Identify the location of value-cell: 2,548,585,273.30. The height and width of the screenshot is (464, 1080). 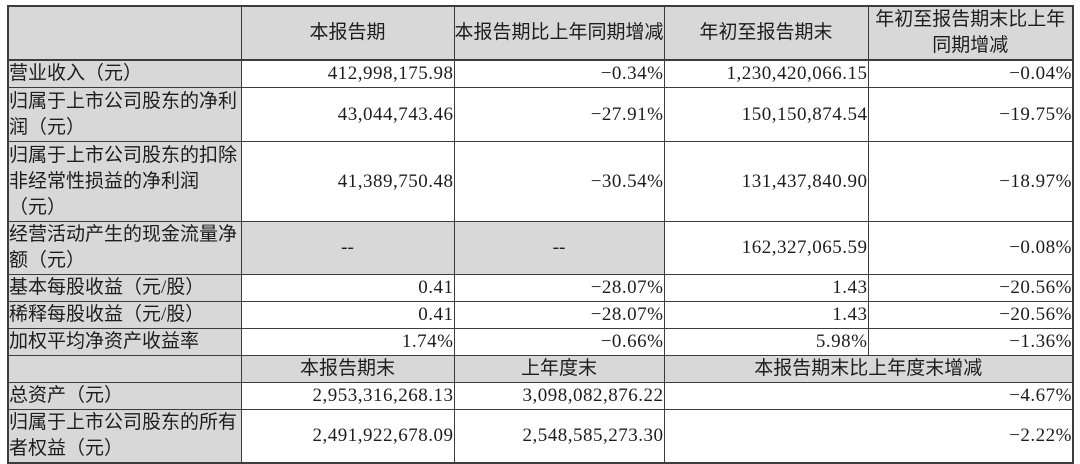
(559, 436).